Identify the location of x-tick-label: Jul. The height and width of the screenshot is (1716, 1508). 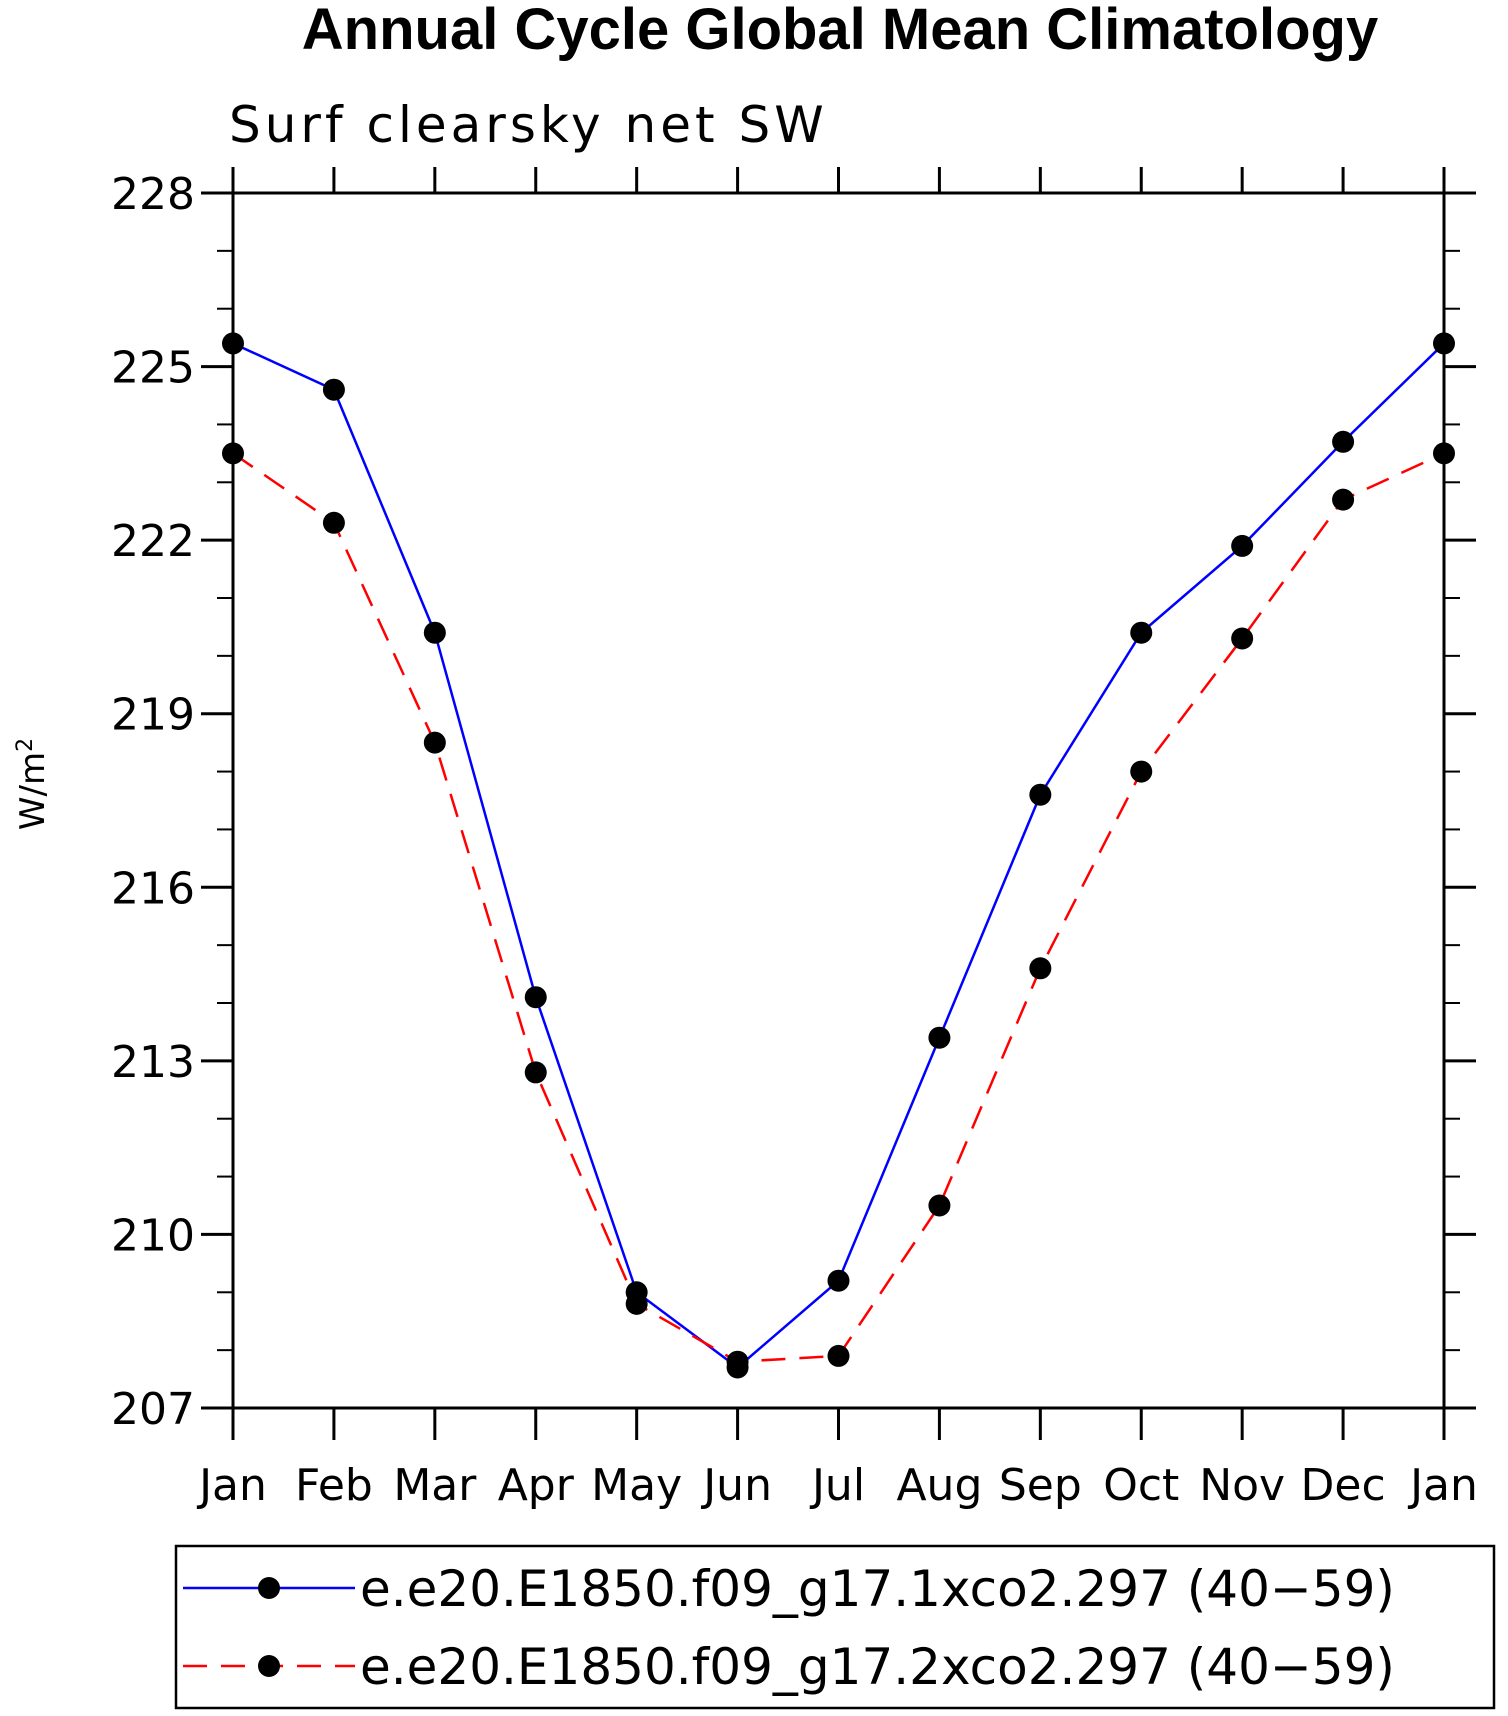
(837, 1485).